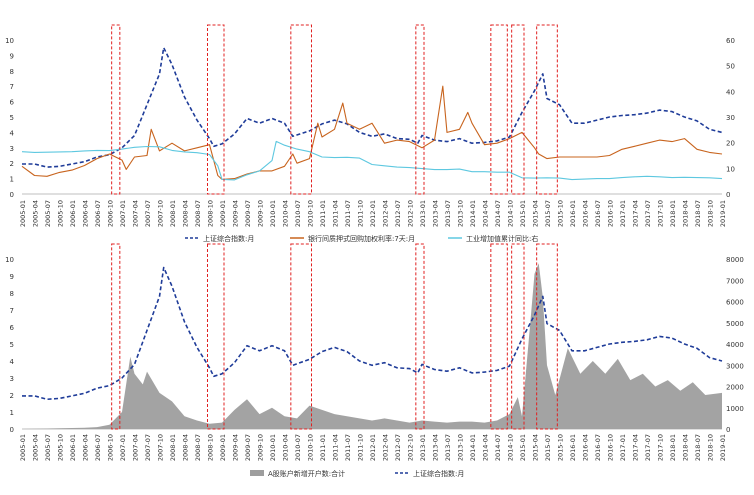 The image size is (754, 495). I want to click on y-right-tick-label: 60, so click(730, 41).